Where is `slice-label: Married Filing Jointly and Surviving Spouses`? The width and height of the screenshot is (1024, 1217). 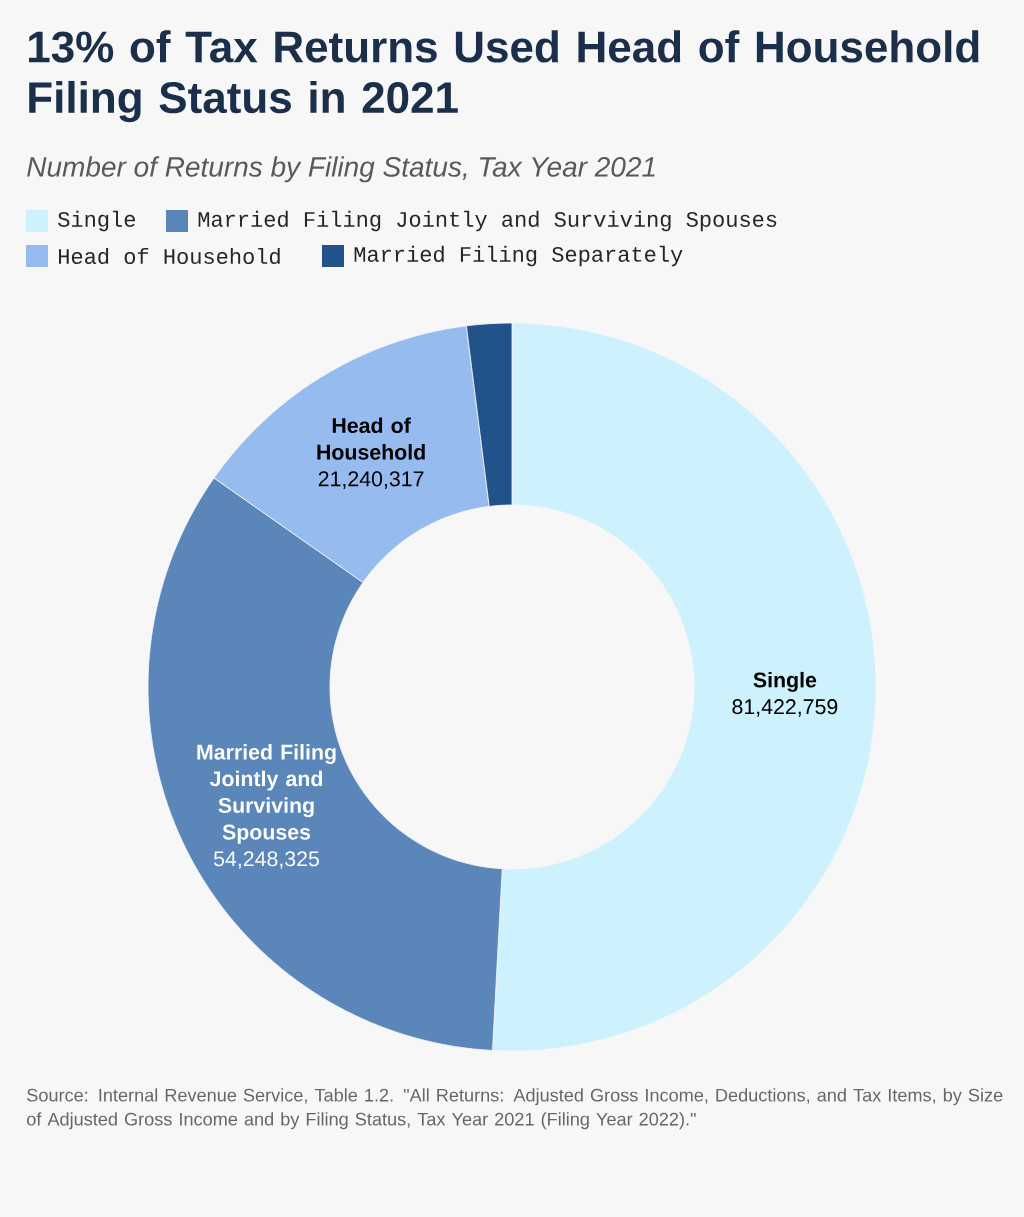
slice-label: Married Filing Jointly and Surviving Spouses is located at coordinates (266, 793).